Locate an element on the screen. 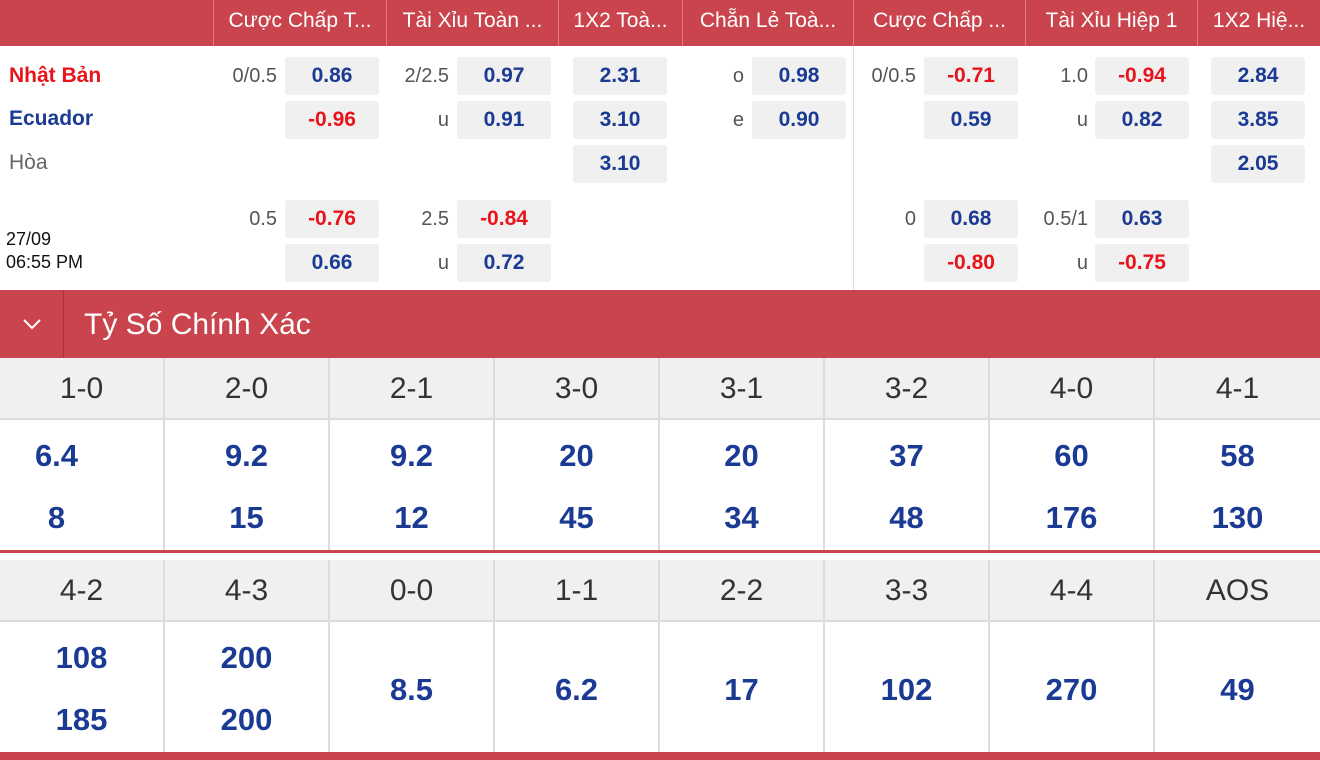 This screenshot has height=760, width=1320. odds-button: 0.72 is located at coordinates (504, 263).